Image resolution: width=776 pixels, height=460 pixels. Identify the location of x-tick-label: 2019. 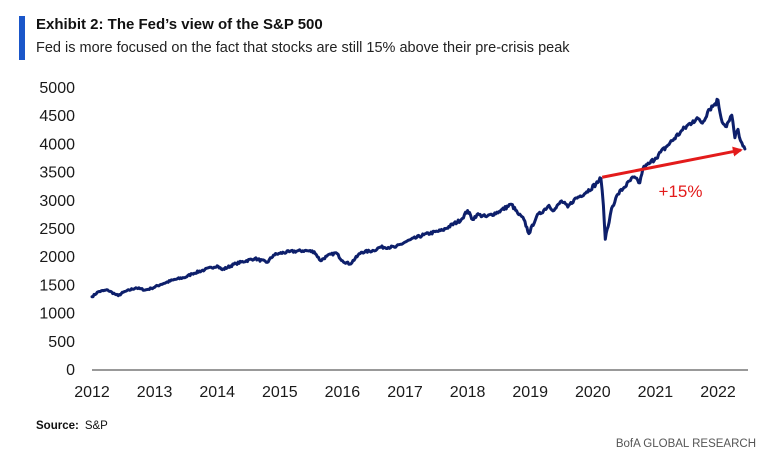
(530, 392).